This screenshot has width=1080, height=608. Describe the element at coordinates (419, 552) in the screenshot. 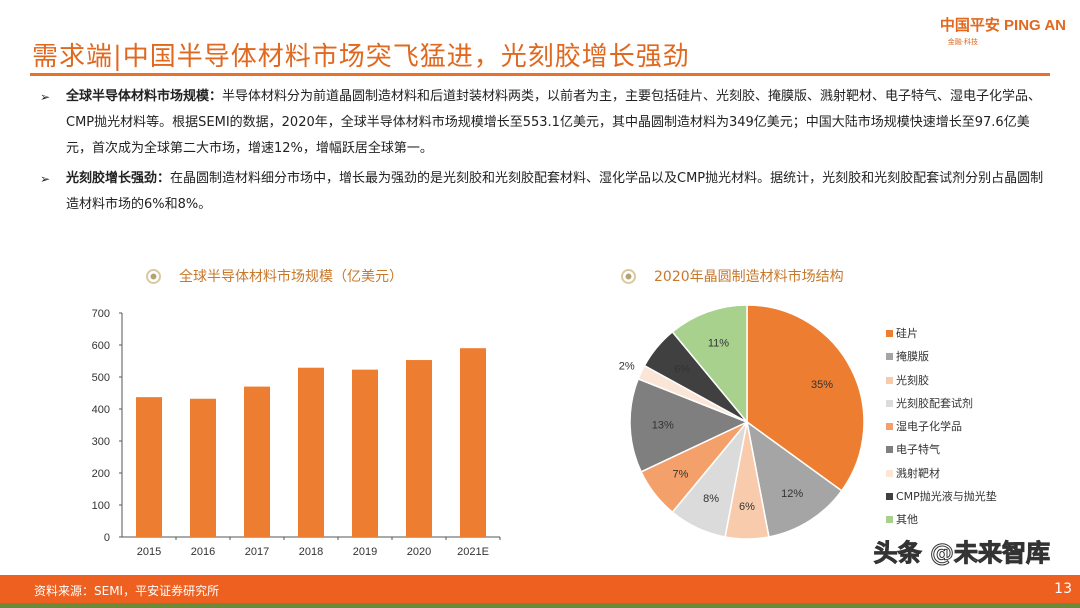

I see `x-tick-label: 2020` at that location.